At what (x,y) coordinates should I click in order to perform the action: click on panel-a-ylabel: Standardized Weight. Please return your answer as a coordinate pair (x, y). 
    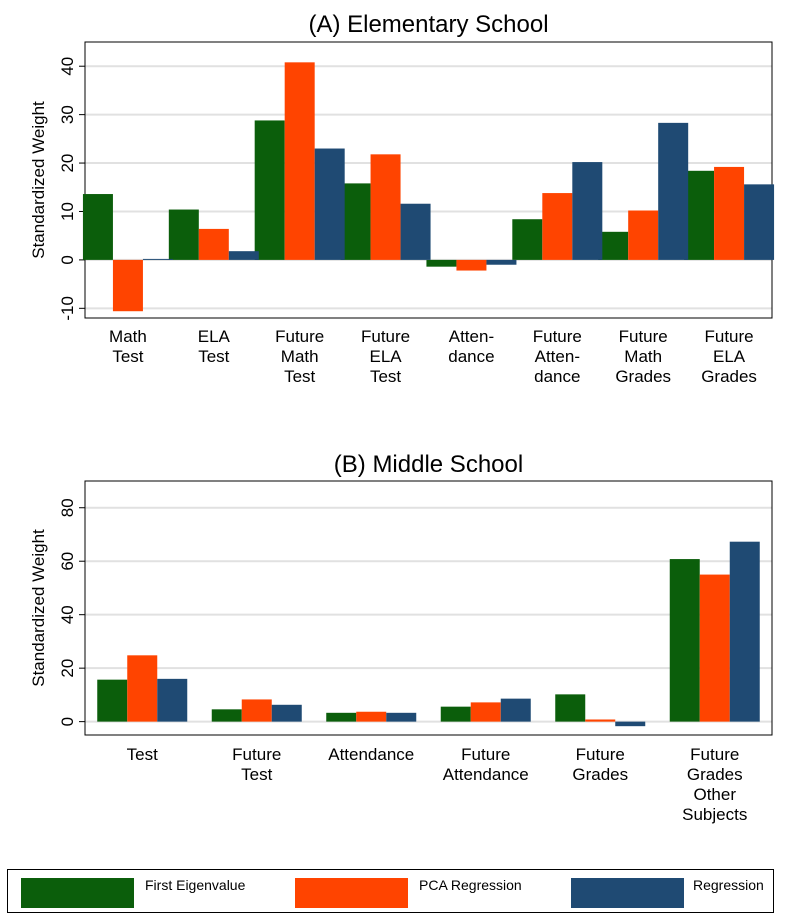
    Looking at the image, I should click on (38, 180).